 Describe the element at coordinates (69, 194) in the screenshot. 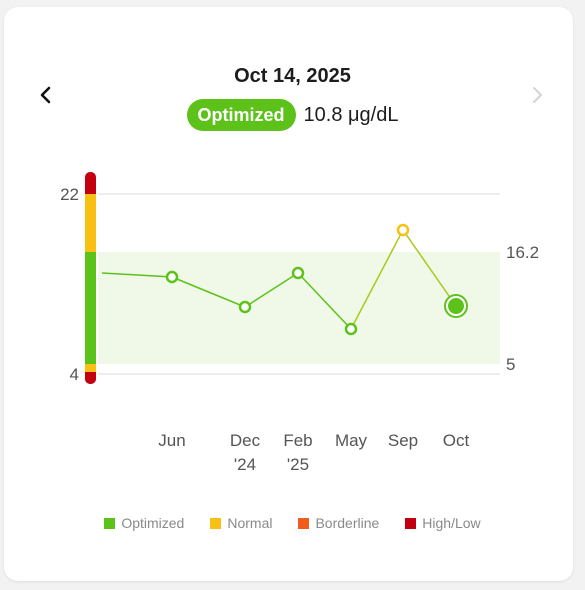

I see `y-tick-left-label: 22` at that location.